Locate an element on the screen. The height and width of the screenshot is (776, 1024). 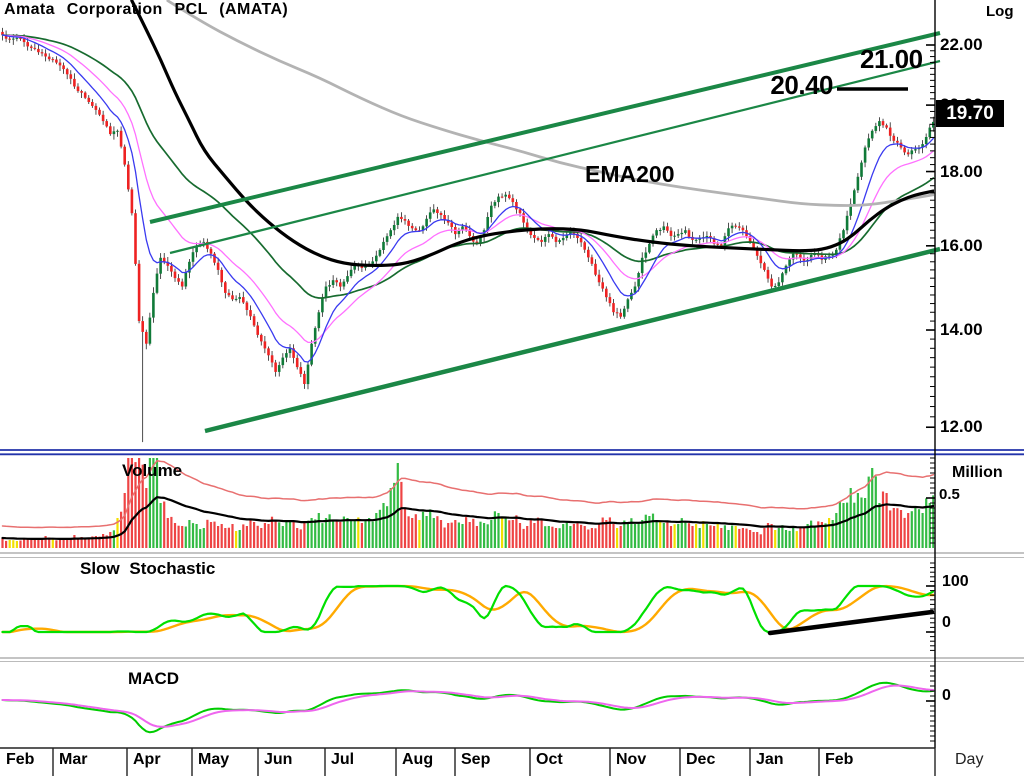
month-label-aug-6: Aug is located at coordinates (418, 759).